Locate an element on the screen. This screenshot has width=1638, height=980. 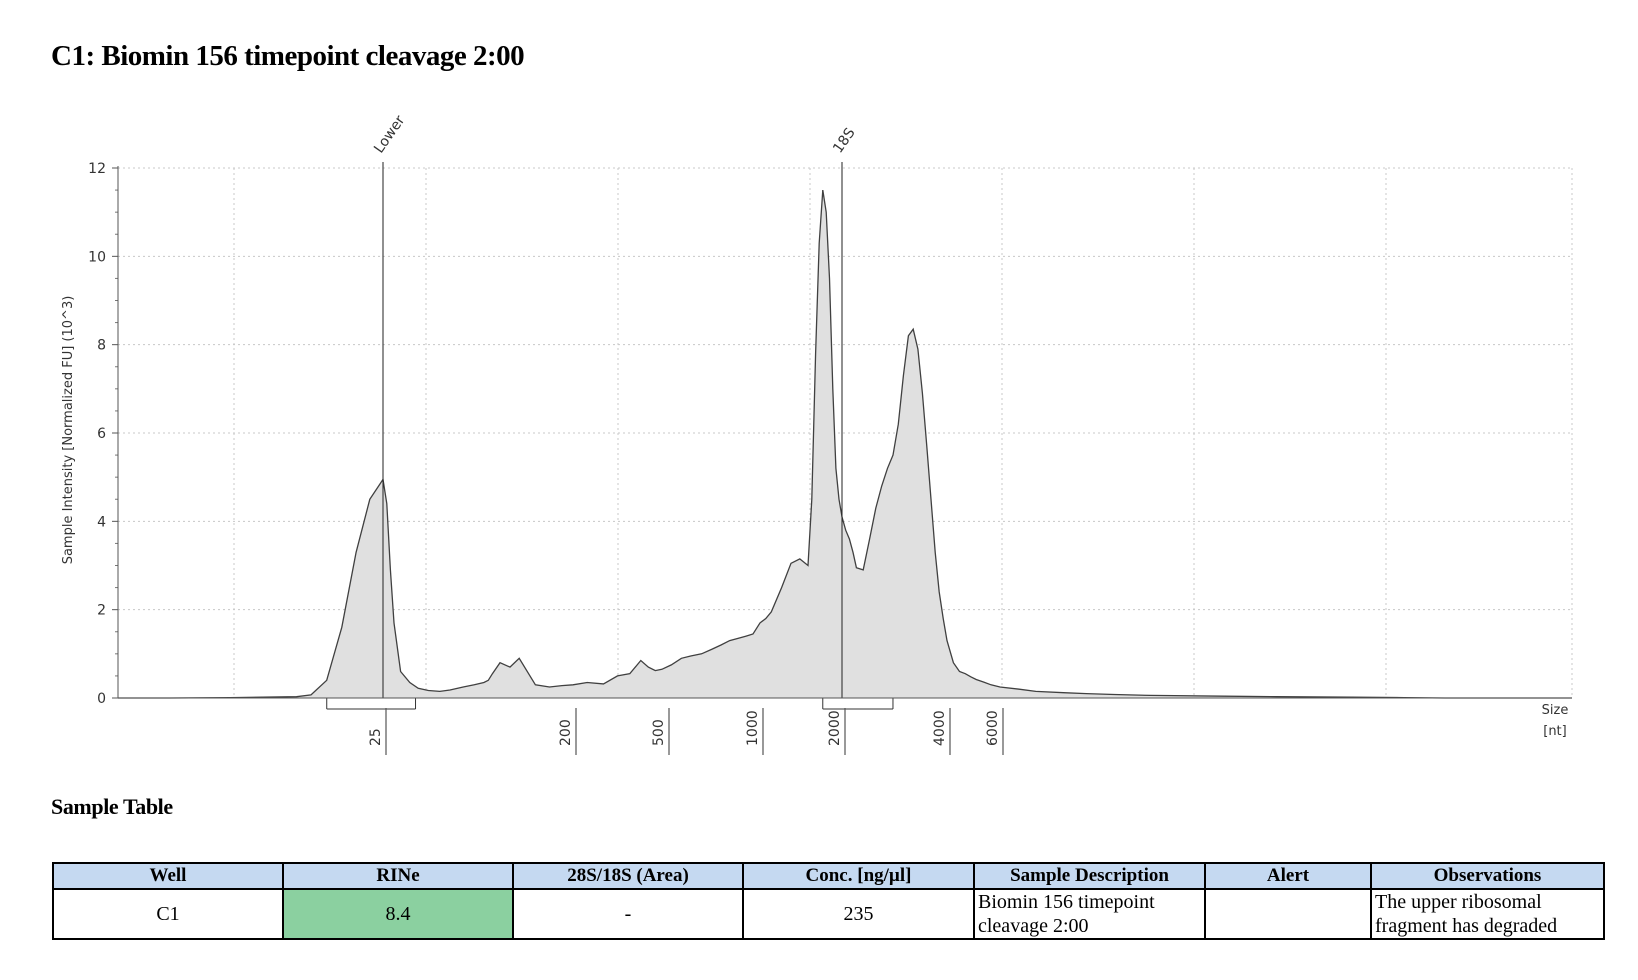
cell-conc: 235 is located at coordinates (858, 914).